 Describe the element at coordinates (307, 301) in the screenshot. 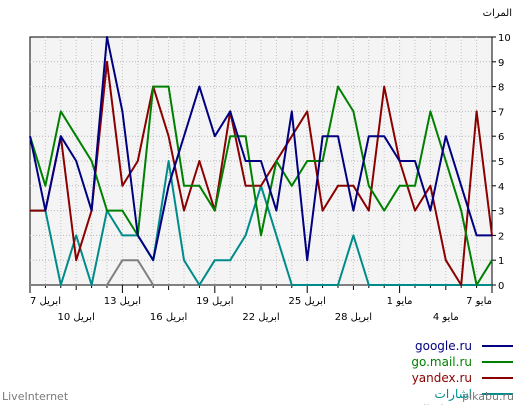

I see `x-tick-label: 25 ابريل` at that location.